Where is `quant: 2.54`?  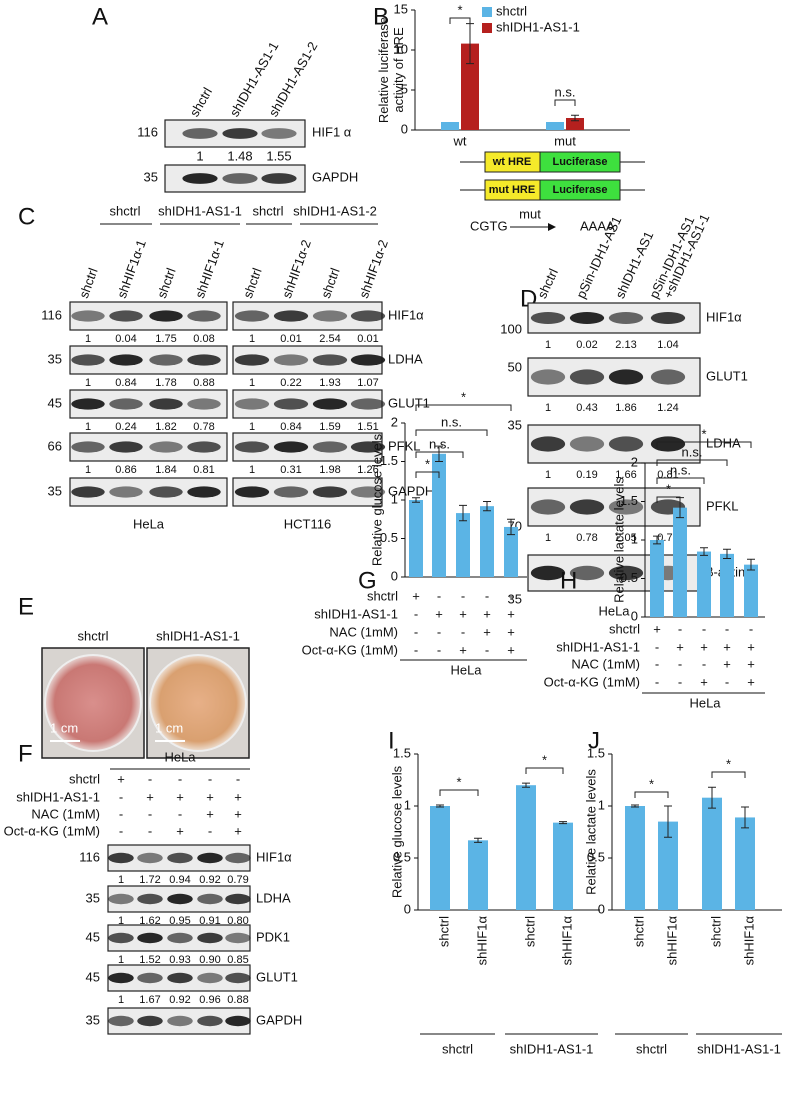 quant: 2.54 is located at coordinates (329, 339).